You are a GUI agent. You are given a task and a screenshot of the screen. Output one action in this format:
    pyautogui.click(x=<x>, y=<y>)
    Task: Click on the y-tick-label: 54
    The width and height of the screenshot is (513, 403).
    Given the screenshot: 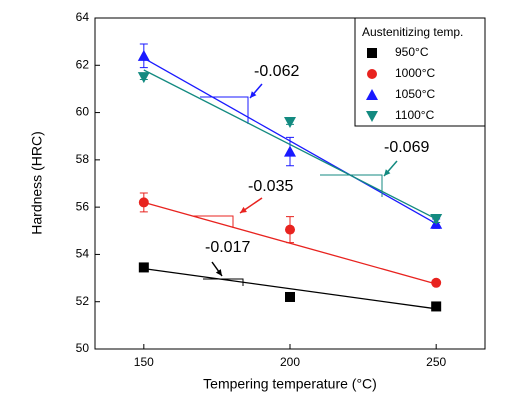 What is the action you would take?
    pyautogui.click(x=83, y=254)
    